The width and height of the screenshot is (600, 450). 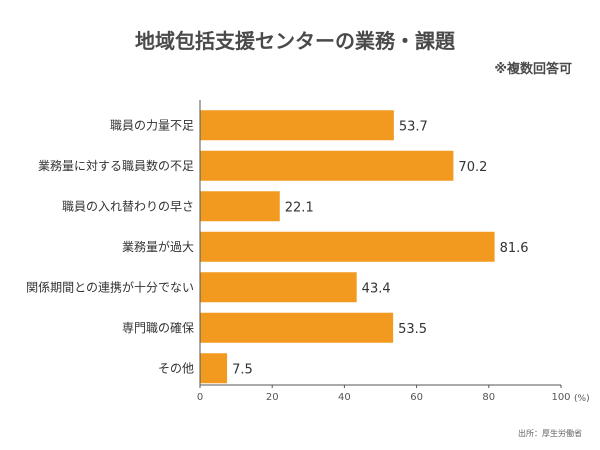 I want to click on value-label: 43.4, so click(x=376, y=288).